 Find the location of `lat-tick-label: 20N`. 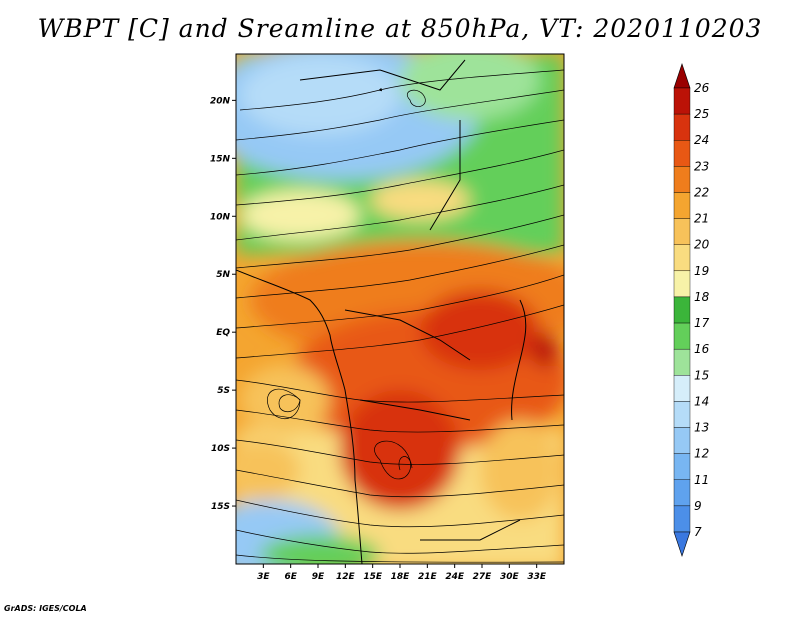

lat-tick-label: 20N is located at coordinates (220, 101).